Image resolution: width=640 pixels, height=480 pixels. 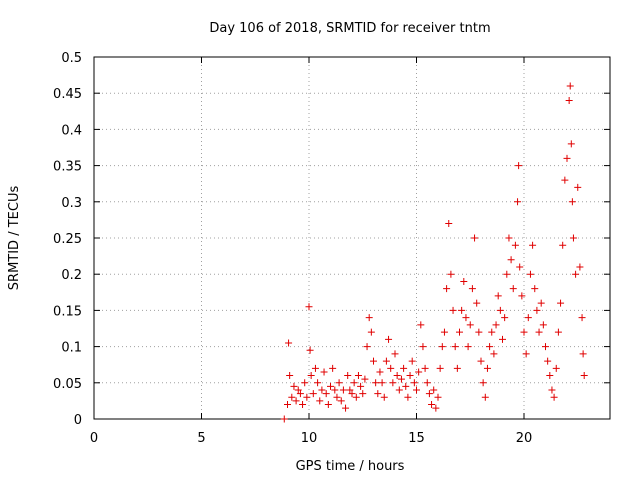 What do you see at coordinates (67, 239) in the screenshot?
I see `y-tick-label: 0.25` at bounding box center [67, 239].